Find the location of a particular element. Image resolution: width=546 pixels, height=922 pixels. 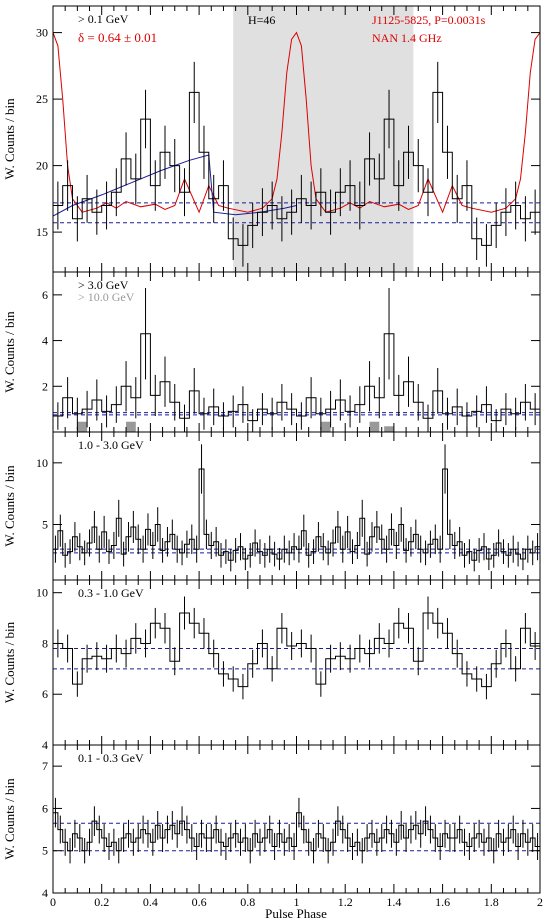

y-tick-label: 2 is located at coordinates (45, 386).